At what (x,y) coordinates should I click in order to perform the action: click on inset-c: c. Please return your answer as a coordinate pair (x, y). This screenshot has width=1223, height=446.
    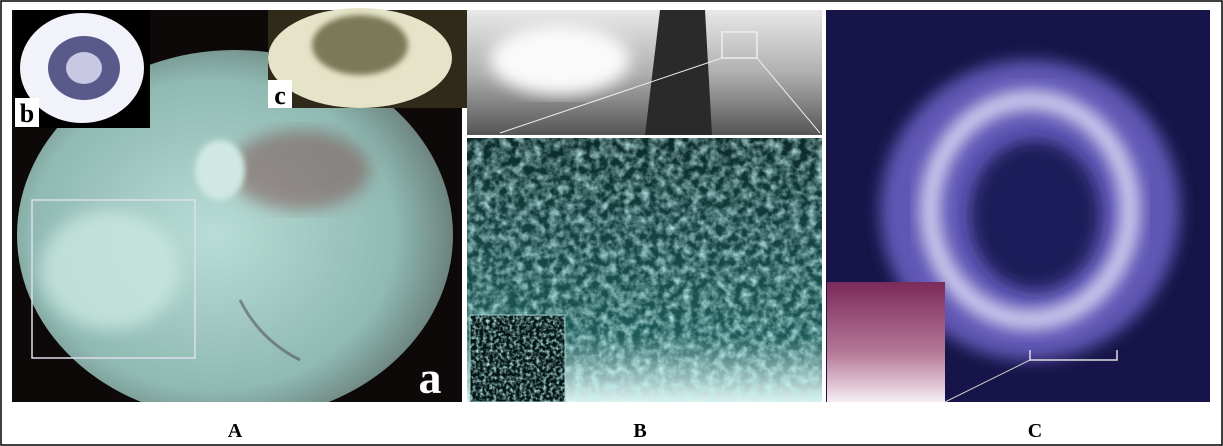
    Looking at the image, I should click on (367, 59).